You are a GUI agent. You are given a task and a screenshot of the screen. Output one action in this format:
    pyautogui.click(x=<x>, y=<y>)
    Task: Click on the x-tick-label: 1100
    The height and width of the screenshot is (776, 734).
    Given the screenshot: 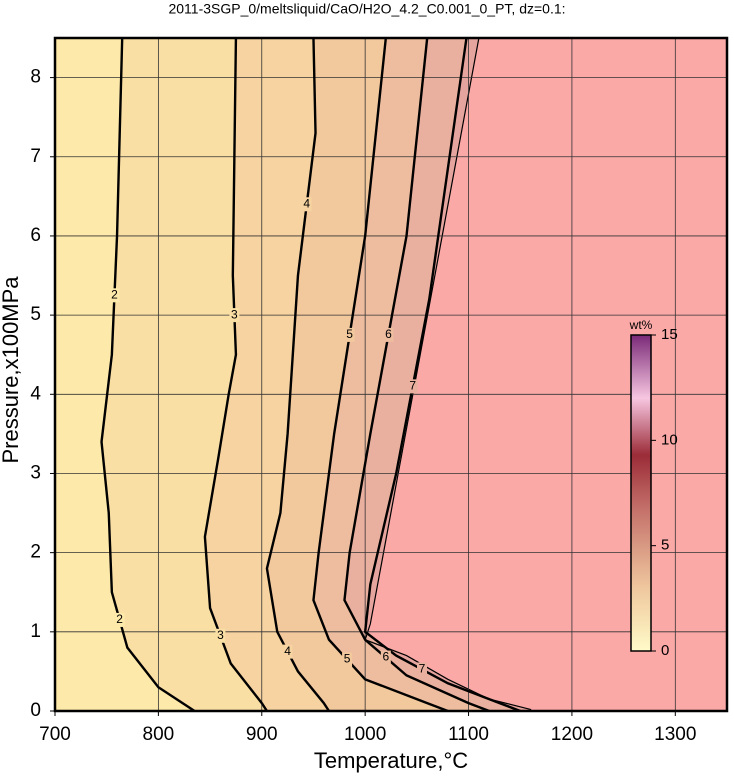 What is the action you would take?
    pyautogui.click(x=468, y=734)
    